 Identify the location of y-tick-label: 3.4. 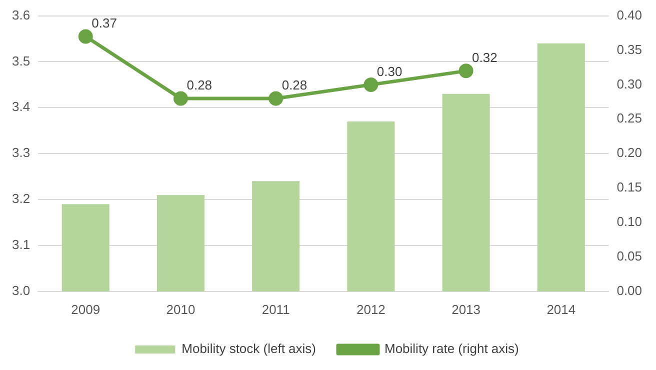
(21, 106).